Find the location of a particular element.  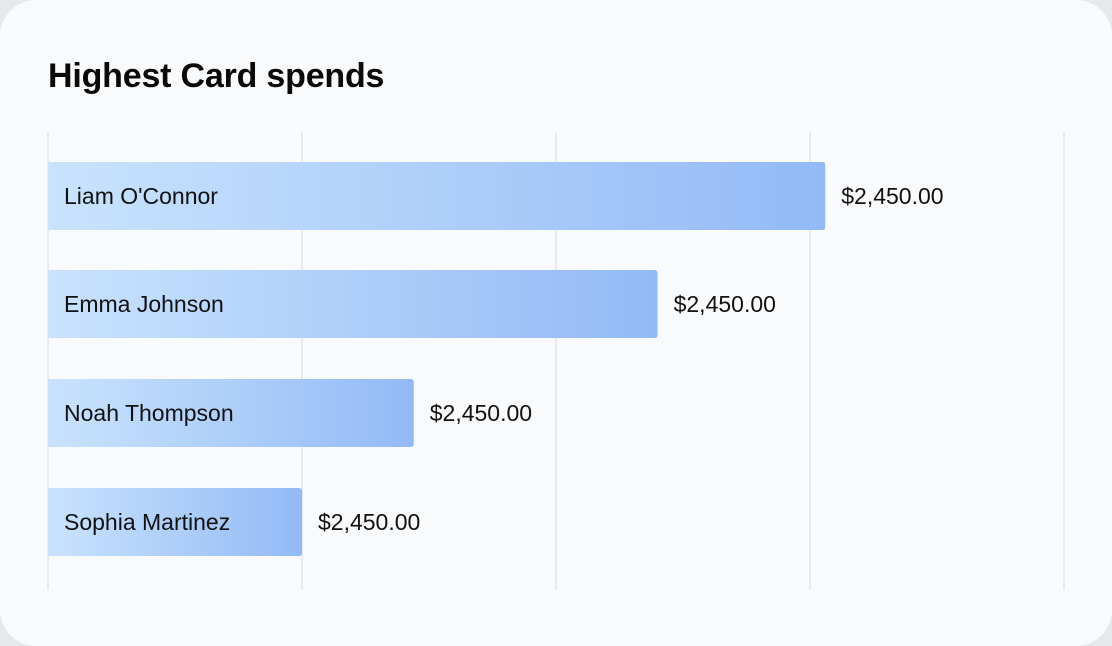

bar-category-label: Sophia Martinez is located at coordinates (147, 522).